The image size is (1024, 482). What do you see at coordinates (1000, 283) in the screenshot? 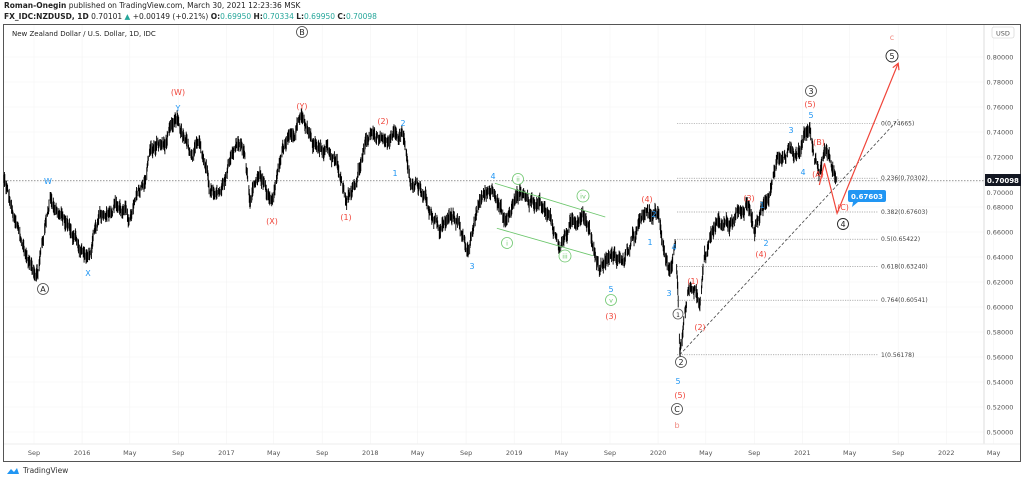
I see `price-tick-label: 0.62000` at bounding box center [1000, 283].